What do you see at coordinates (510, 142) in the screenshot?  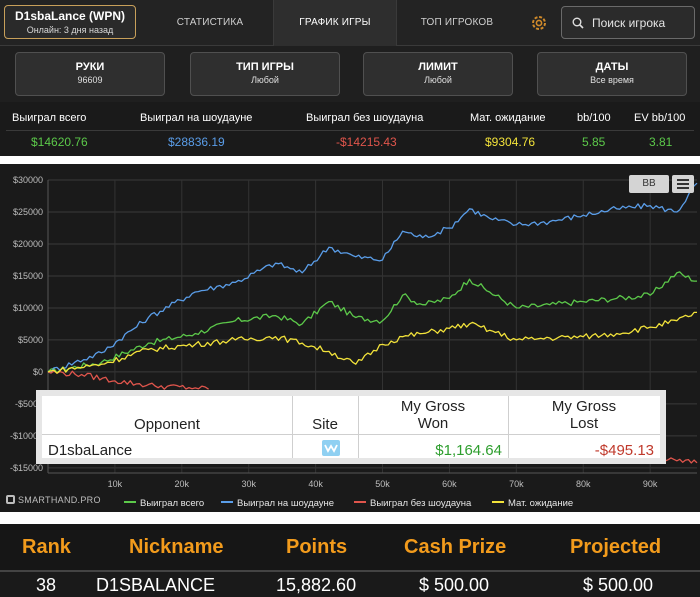 I see `stat-value-all-in-ev: $9304.76` at bounding box center [510, 142].